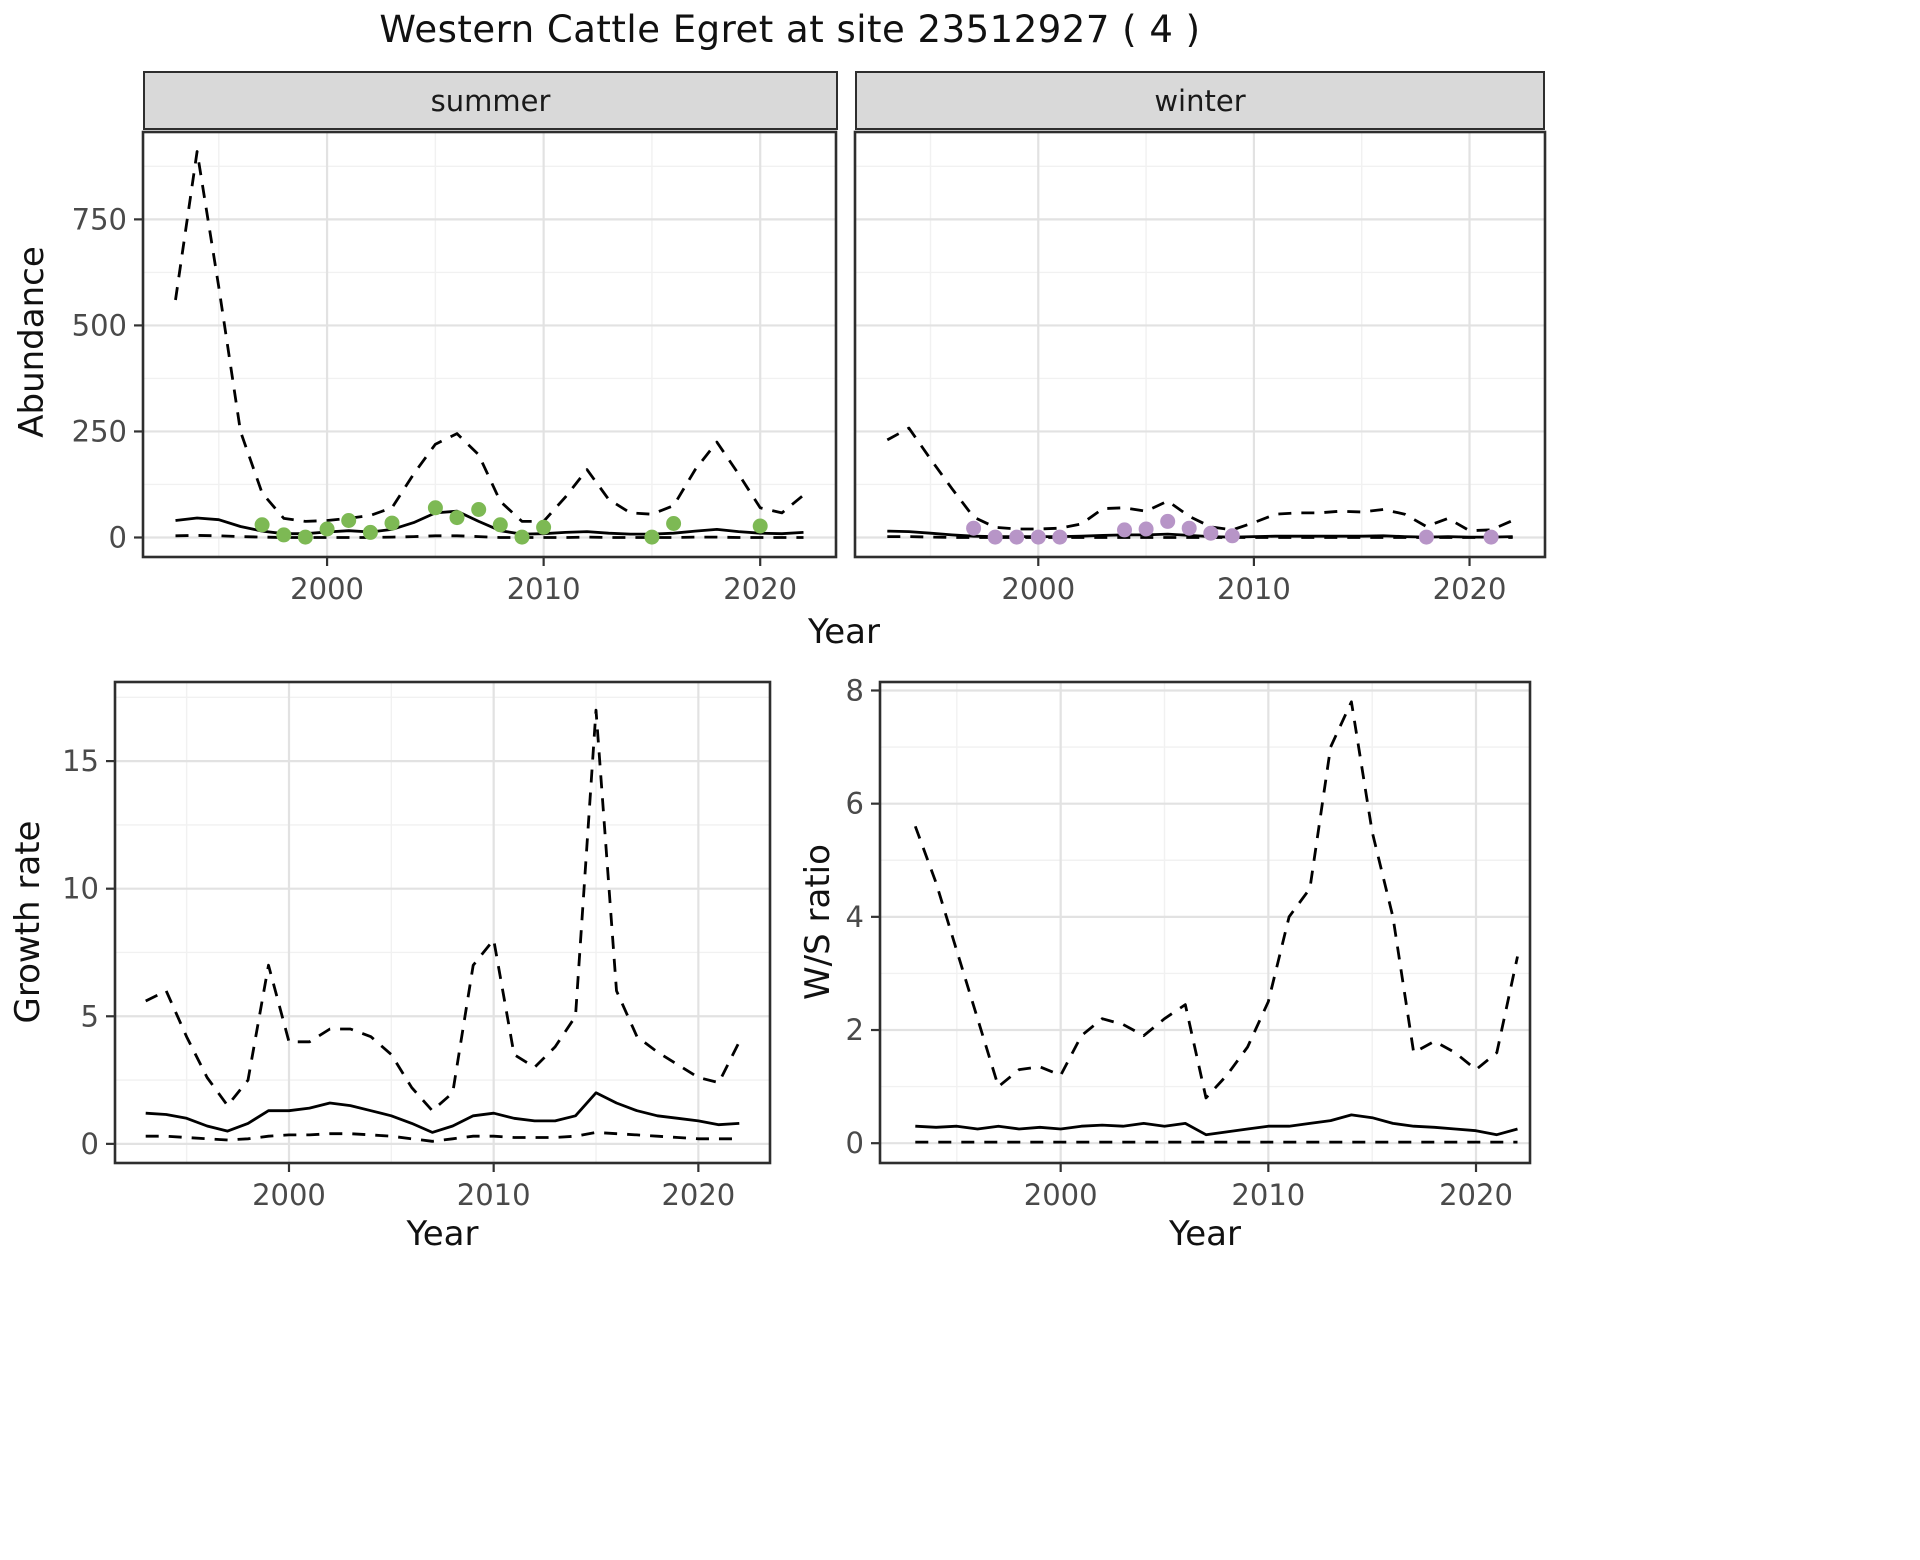  Describe the element at coordinates (99, 219) in the screenshot. I see `svg-text: 750` at that location.